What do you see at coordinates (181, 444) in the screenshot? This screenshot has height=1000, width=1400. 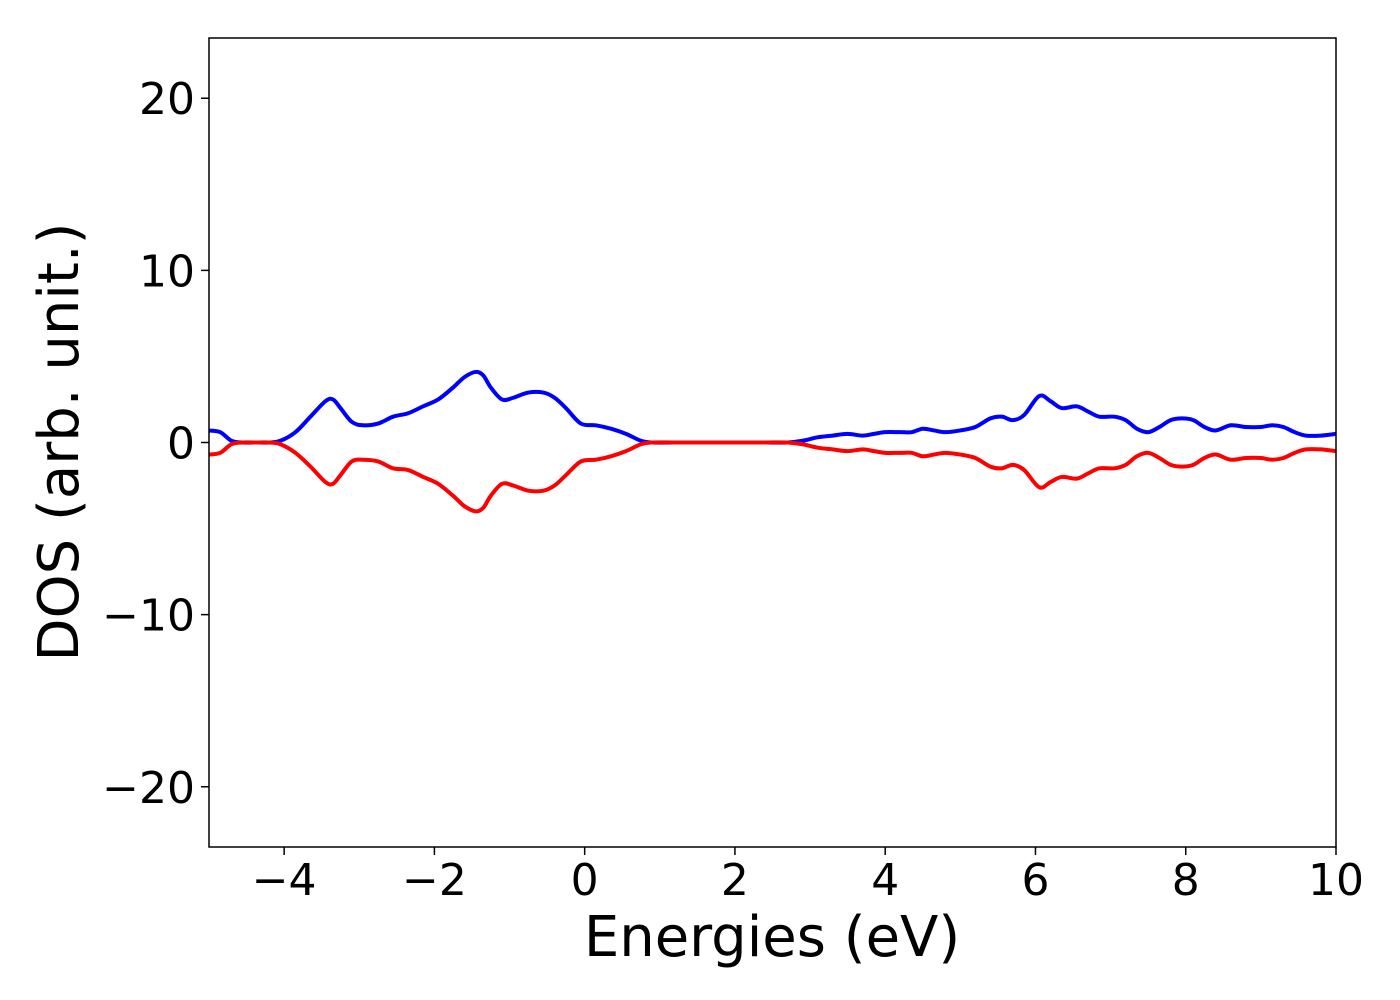 I see `y-tick-label: 0` at bounding box center [181, 444].